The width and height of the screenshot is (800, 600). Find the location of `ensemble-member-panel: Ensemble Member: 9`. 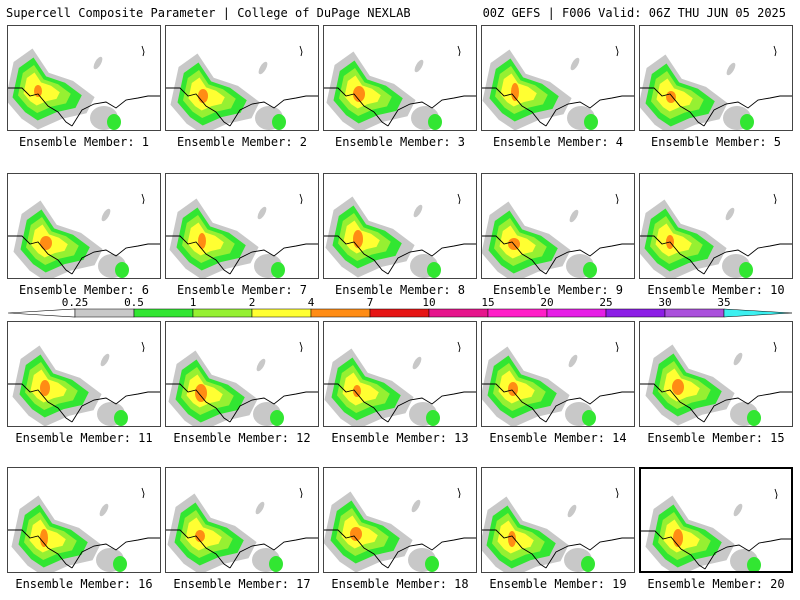

ensemble-member-panel: Ensemble Member: 9 is located at coordinates (558, 235).